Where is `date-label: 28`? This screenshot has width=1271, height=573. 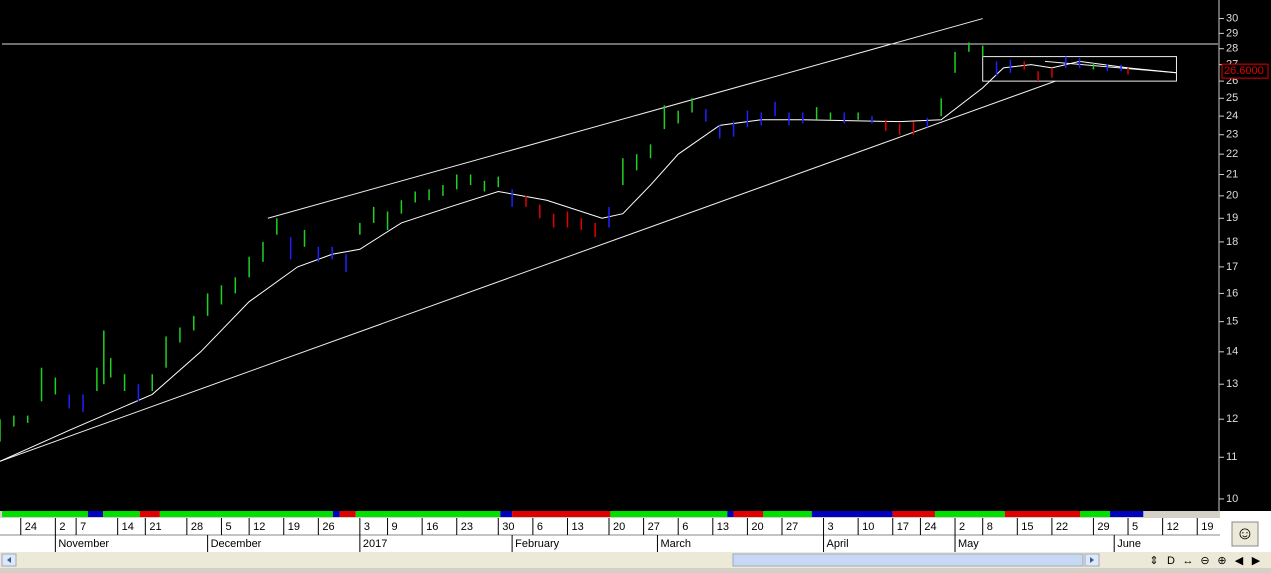
date-label: 28 is located at coordinates (197, 527).